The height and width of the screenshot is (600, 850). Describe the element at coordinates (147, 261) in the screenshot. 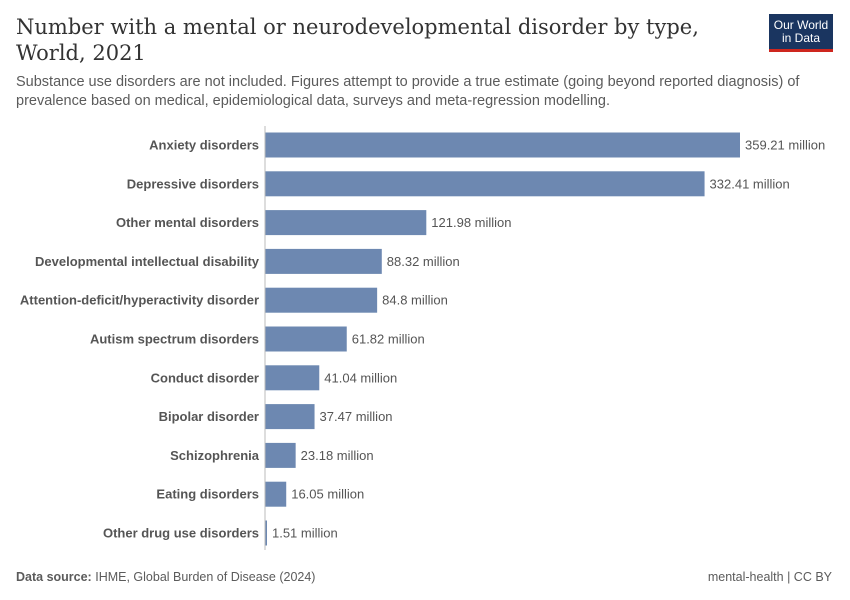

I see `category-label: Developmental intellectual disability` at that location.